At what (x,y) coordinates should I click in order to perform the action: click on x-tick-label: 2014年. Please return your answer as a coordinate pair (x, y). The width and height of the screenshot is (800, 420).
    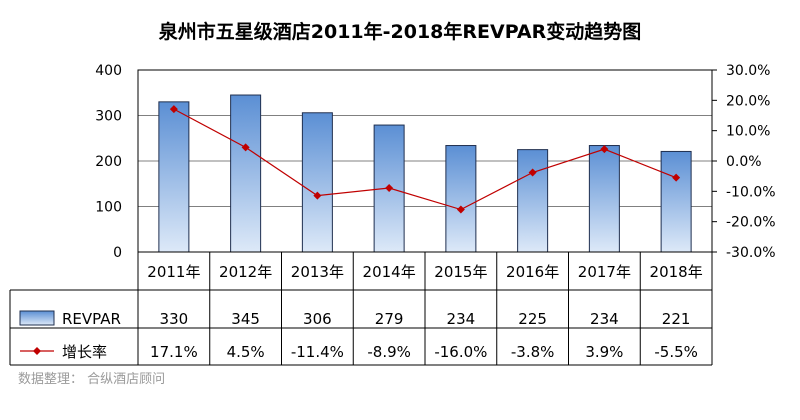
    Looking at the image, I should click on (389, 272).